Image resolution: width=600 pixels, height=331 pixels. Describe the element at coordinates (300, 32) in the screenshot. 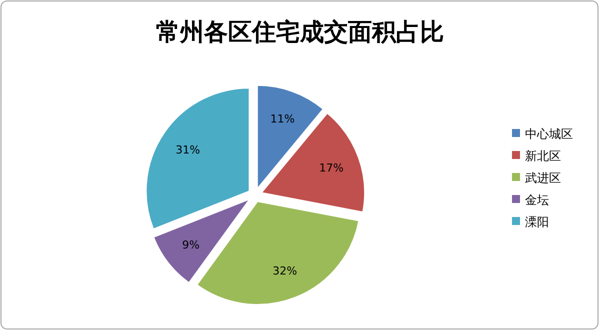

I see `chart-title: 常州各区住宅成交面积占比` at that location.